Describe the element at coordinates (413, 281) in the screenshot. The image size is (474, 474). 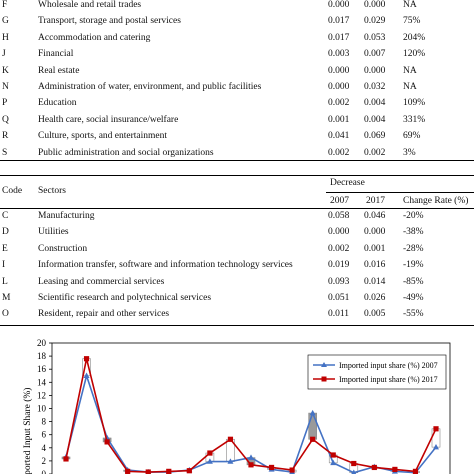
I see `row-change-rate: -85%` at that location.